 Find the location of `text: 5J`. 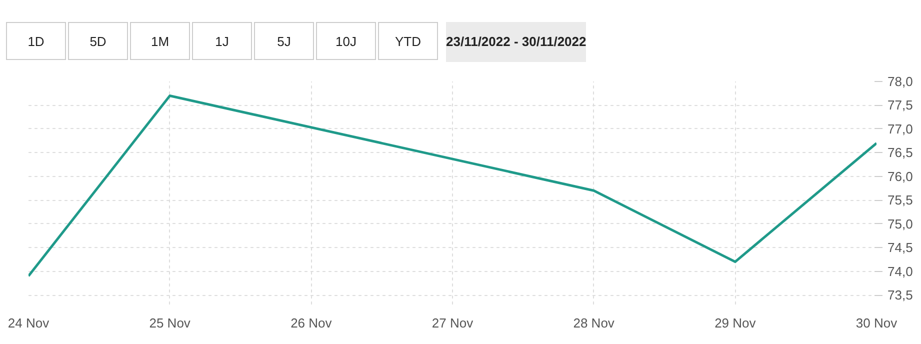

text: 5J is located at coordinates (284, 41).